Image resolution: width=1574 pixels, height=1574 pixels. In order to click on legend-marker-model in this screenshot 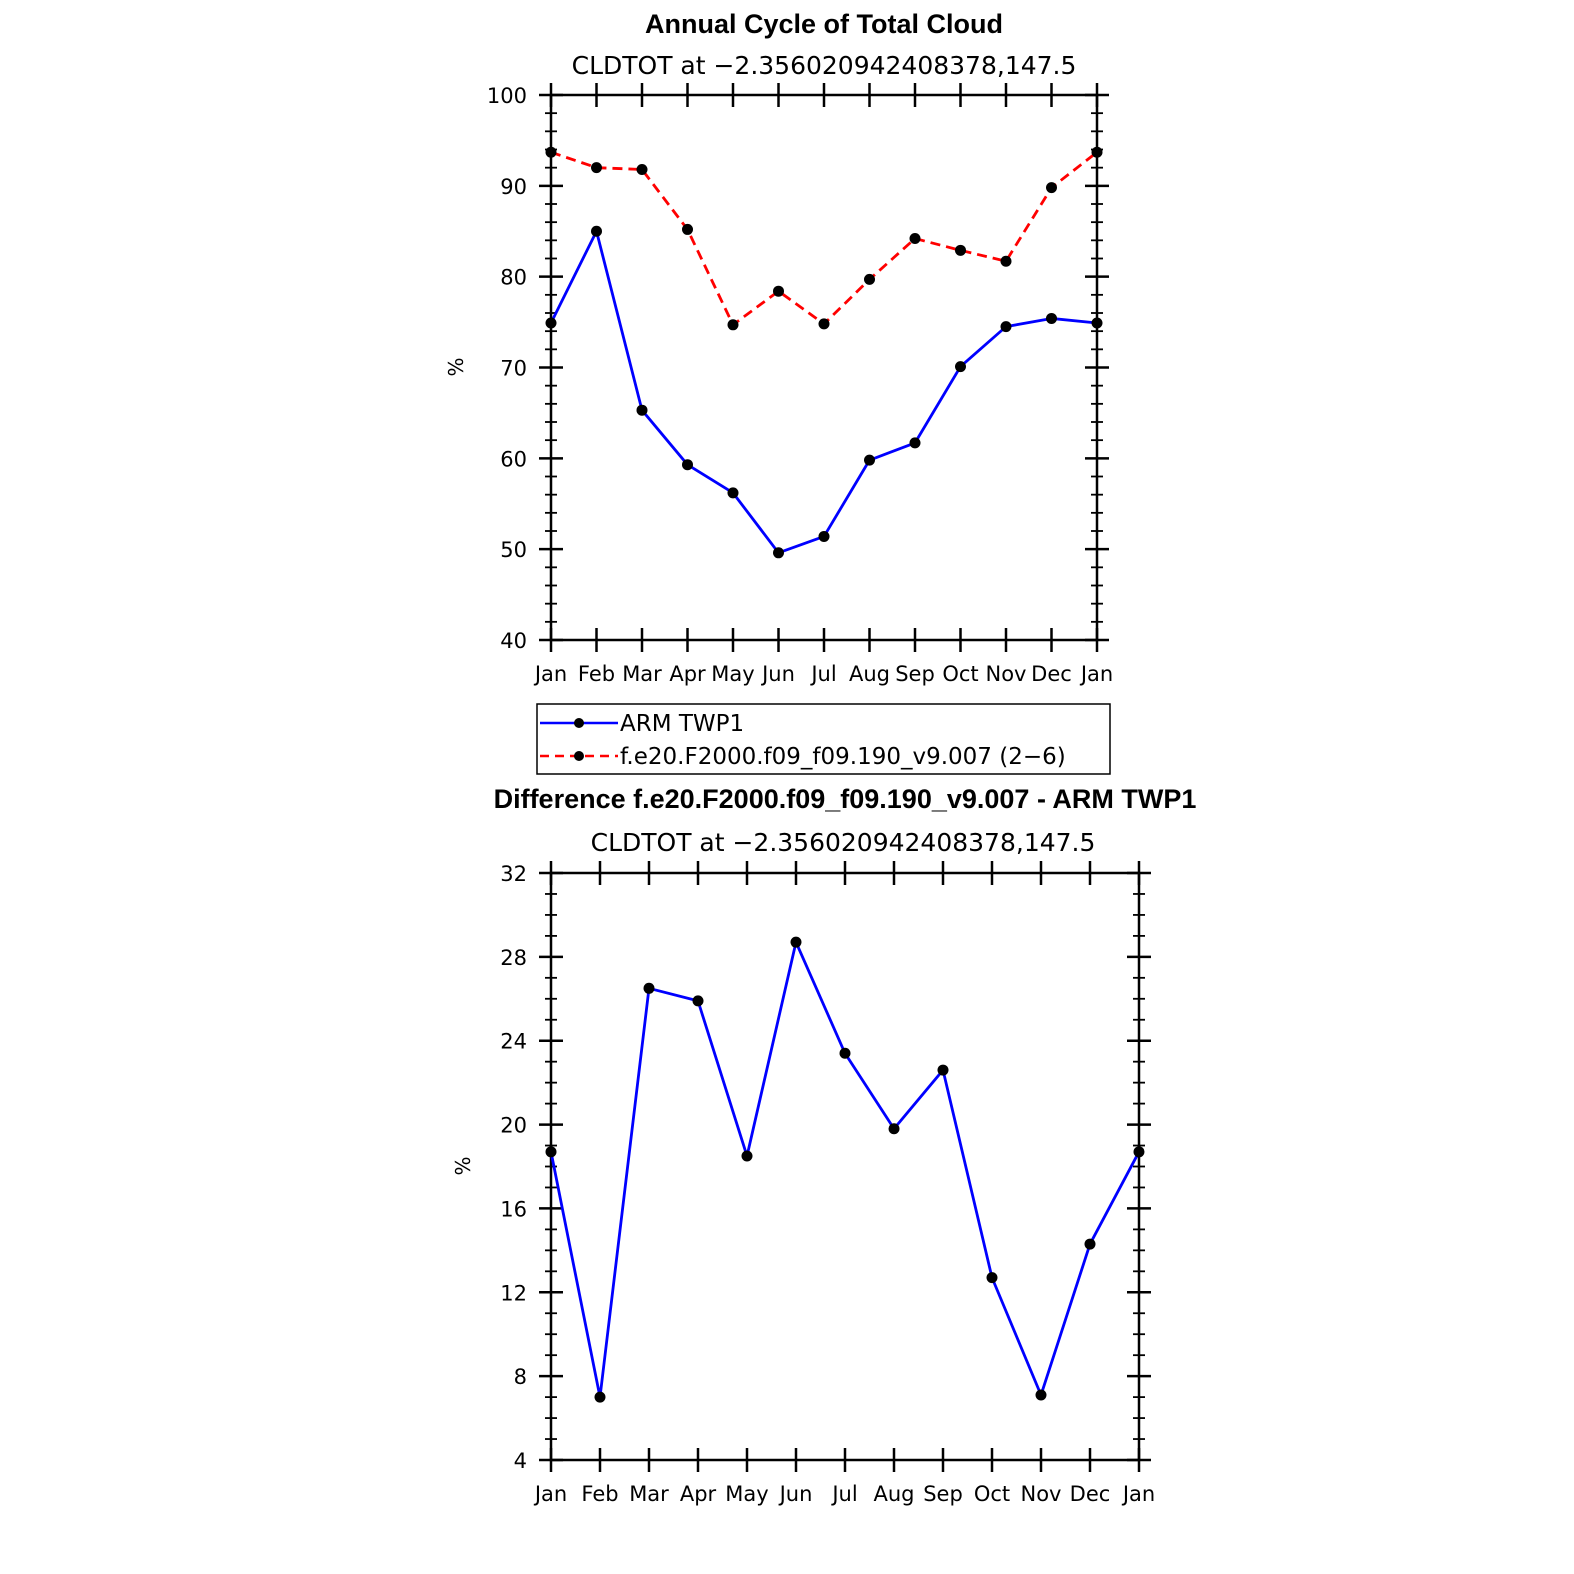, I will do `click(579, 756)`.